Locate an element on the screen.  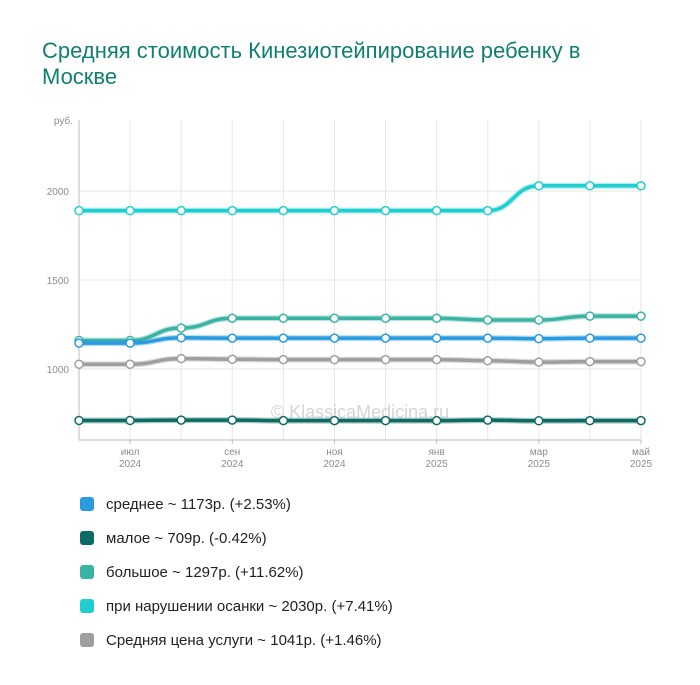
legend-item-small: малое ~ 709р. (-0.42%) is located at coordinates (236, 538).